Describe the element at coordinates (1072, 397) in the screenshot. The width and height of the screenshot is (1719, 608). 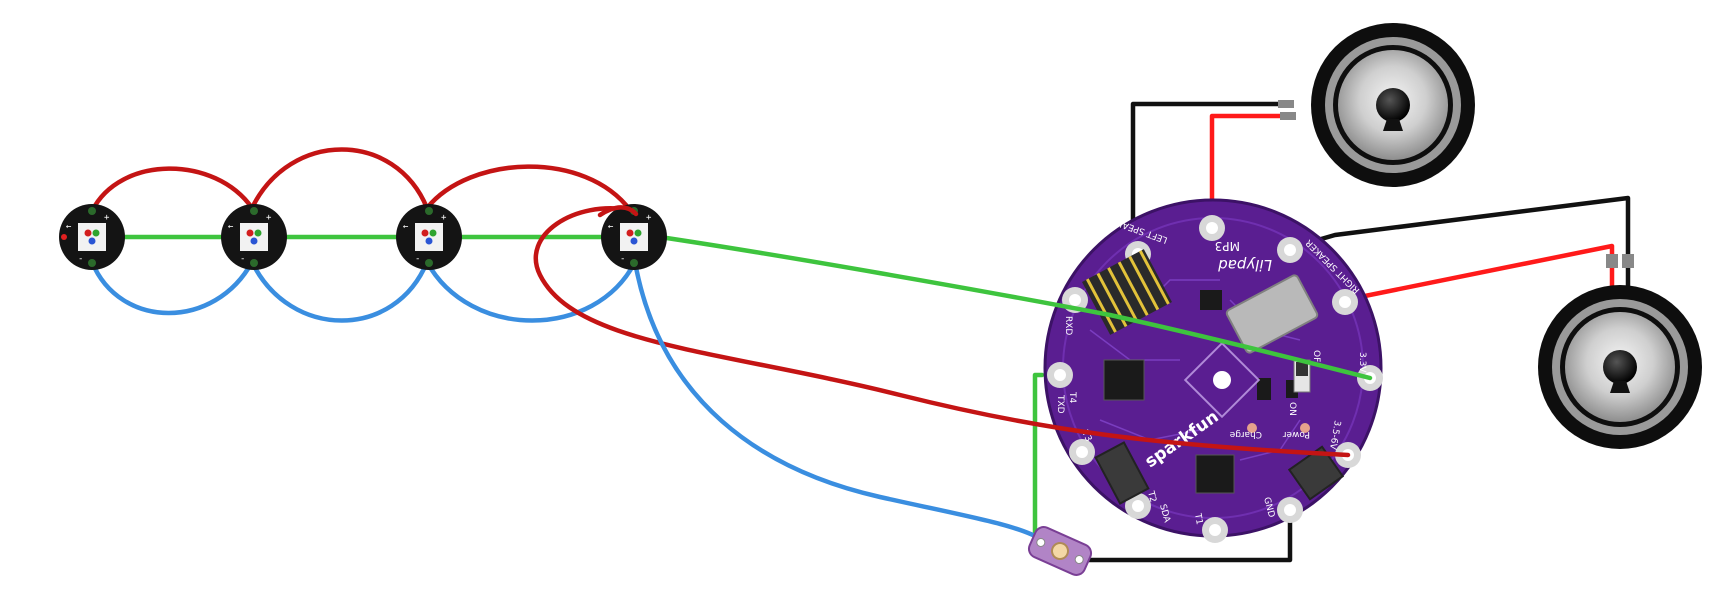
I see `pin-t4-label: T4` at that location.